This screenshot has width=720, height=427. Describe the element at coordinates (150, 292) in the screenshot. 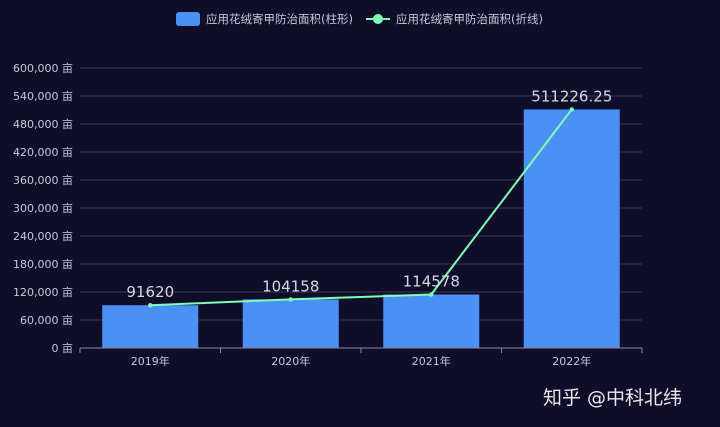

I see `data-label: 91620` at that location.